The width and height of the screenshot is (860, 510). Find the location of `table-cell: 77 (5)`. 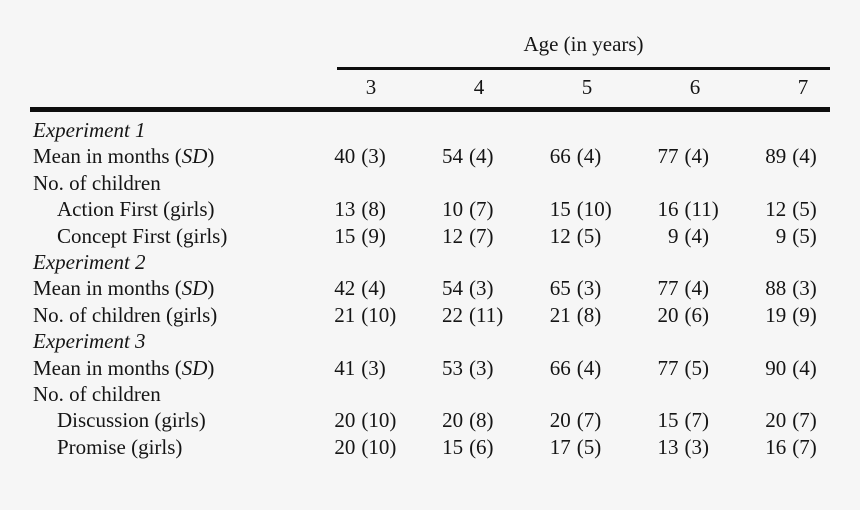

table-cell: 77 (5) is located at coordinates (707, 368).